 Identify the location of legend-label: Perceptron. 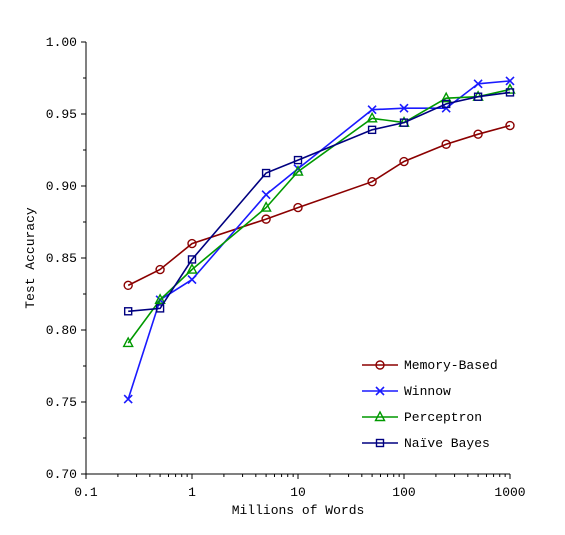
(443, 417).